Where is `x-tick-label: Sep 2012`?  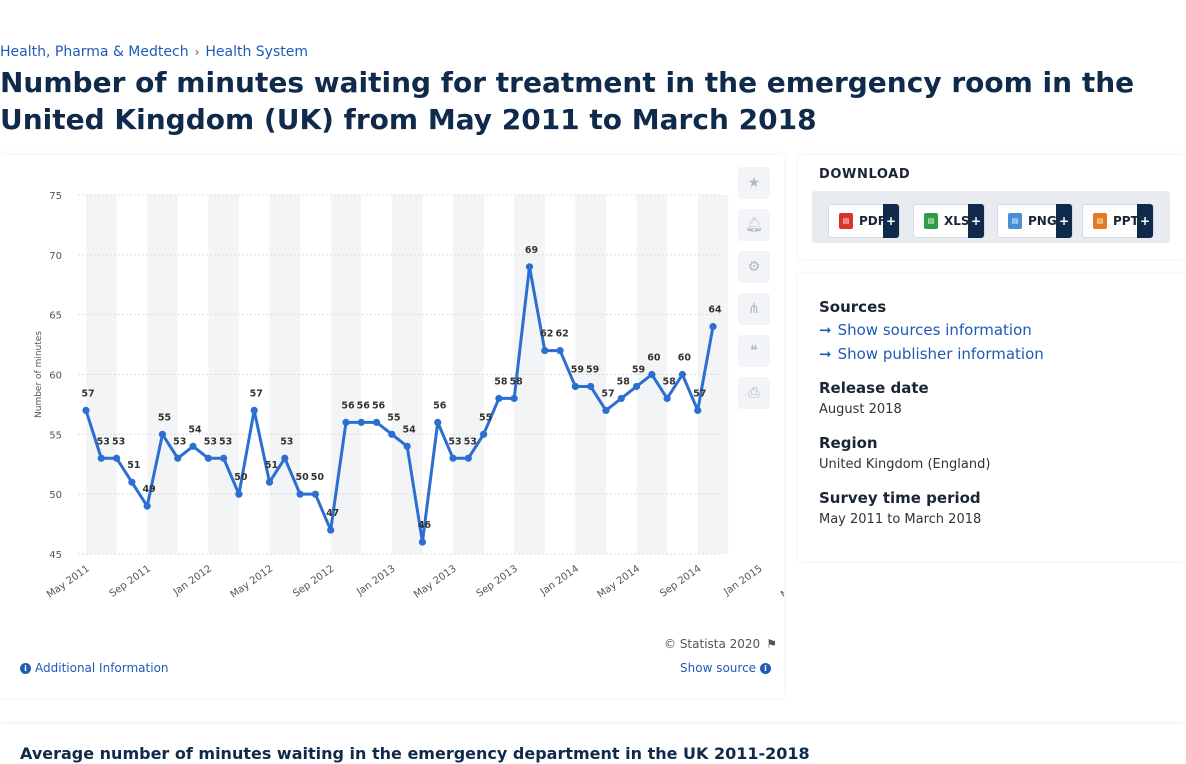 x-tick-label: Sep 2012 is located at coordinates (313, 581).